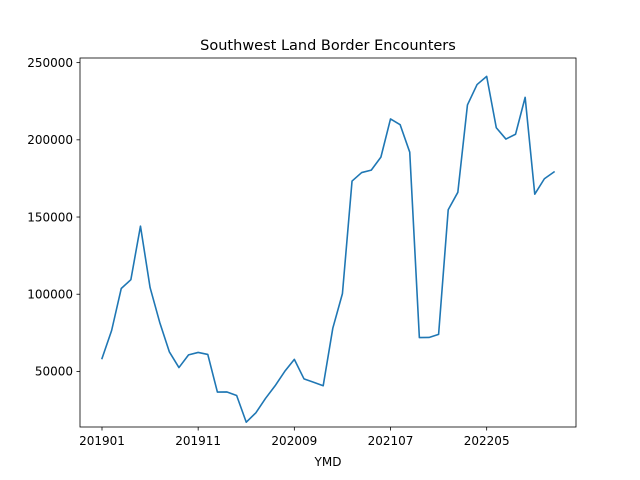 The image size is (640, 480). What do you see at coordinates (50, 295) in the screenshot?
I see `y-tick-label: 100000` at bounding box center [50, 295].